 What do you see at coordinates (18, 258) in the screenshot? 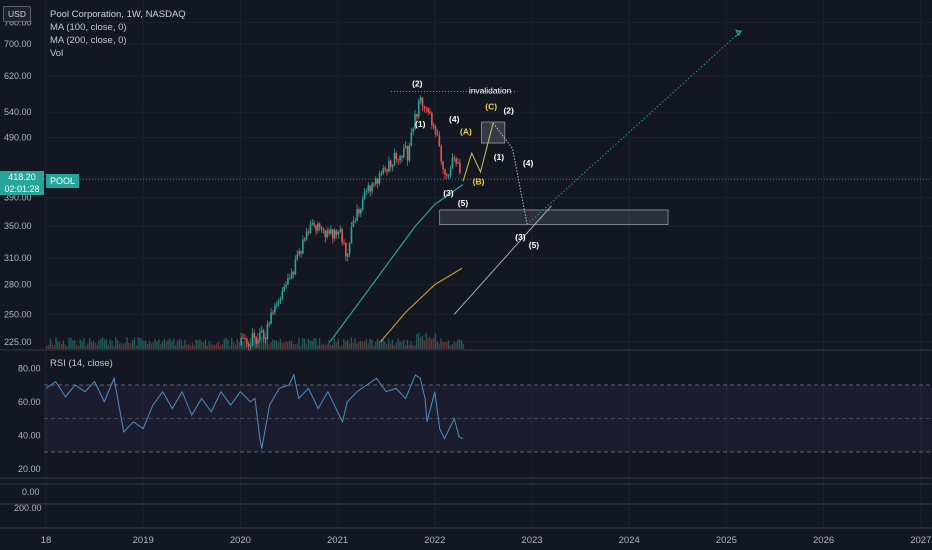
I see `y-tick-label: 310.00` at bounding box center [18, 258].